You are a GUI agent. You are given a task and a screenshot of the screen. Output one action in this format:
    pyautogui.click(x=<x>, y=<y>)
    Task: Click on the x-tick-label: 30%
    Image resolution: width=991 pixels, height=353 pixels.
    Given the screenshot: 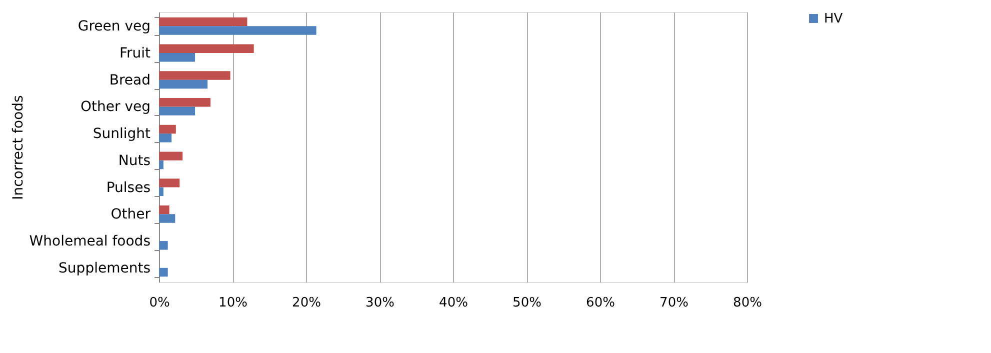 What is the action you would take?
    pyautogui.click(x=380, y=303)
    